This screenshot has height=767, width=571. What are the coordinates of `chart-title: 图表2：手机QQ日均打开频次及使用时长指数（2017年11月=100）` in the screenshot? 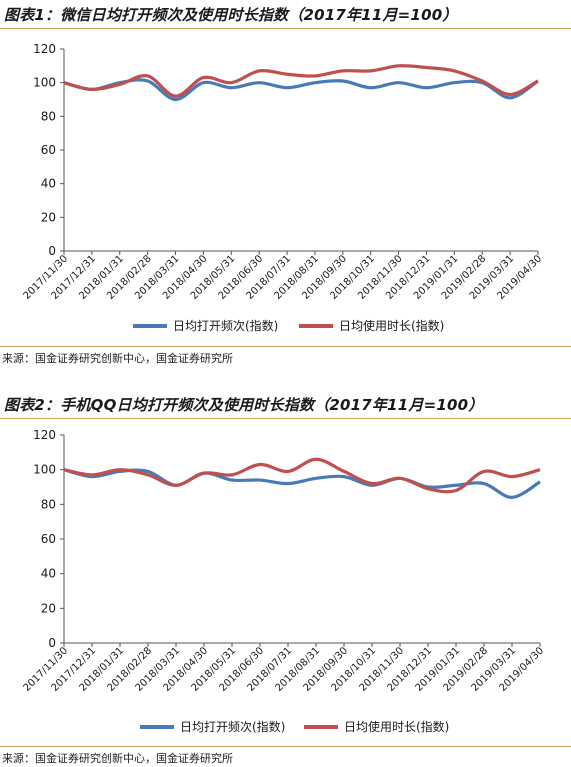 It's located at (243, 404).